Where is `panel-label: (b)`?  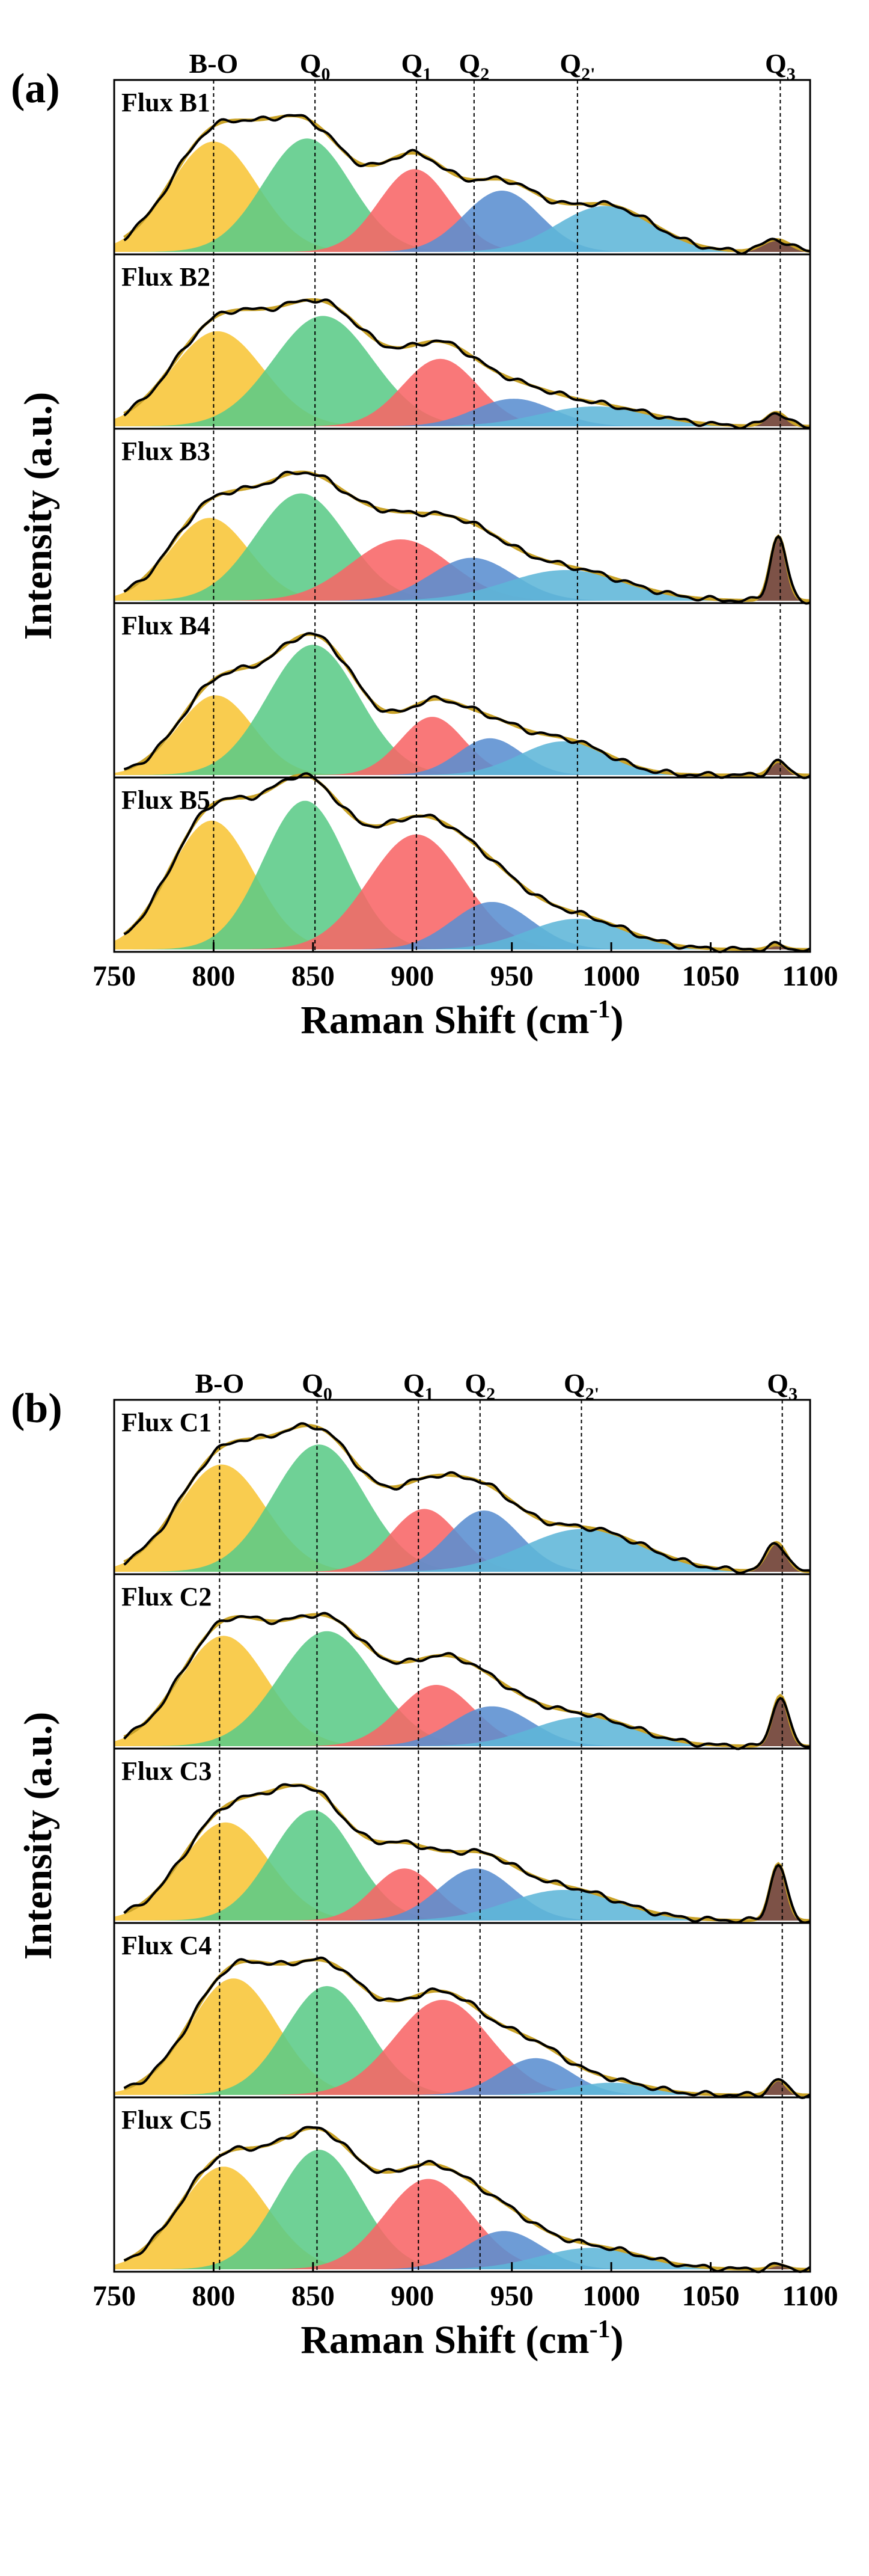
panel-label: (b) is located at coordinates (37, 1408).